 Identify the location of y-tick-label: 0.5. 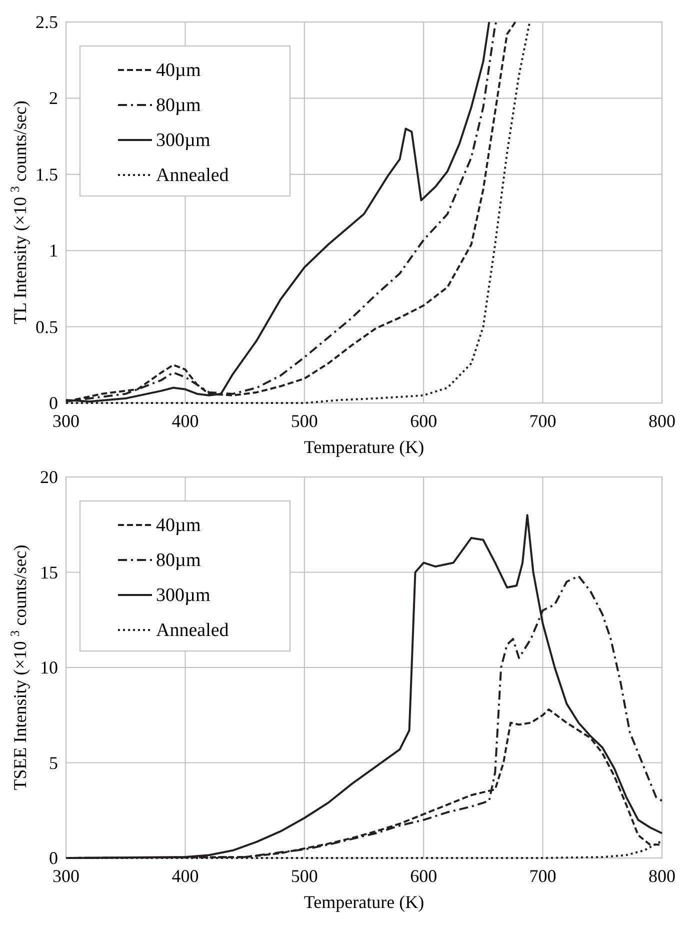
(47, 326).